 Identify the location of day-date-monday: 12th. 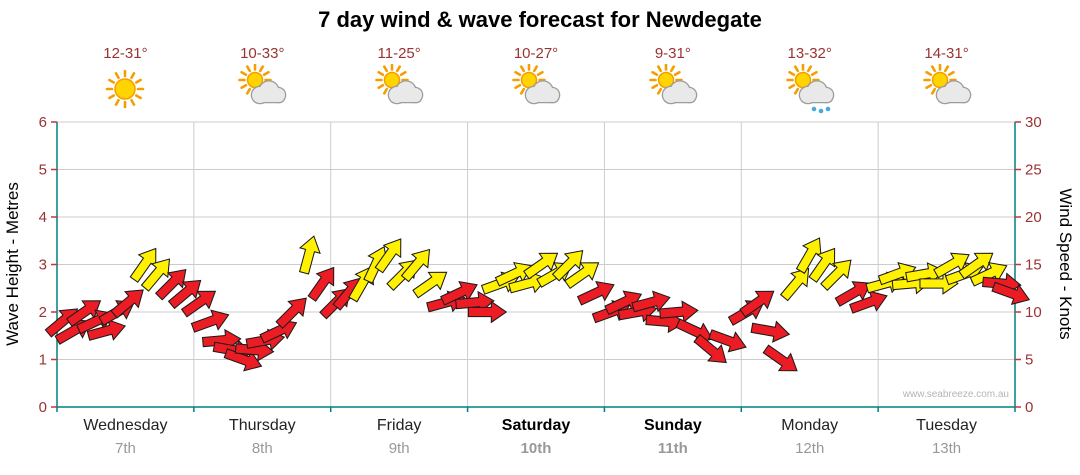
(810, 448).